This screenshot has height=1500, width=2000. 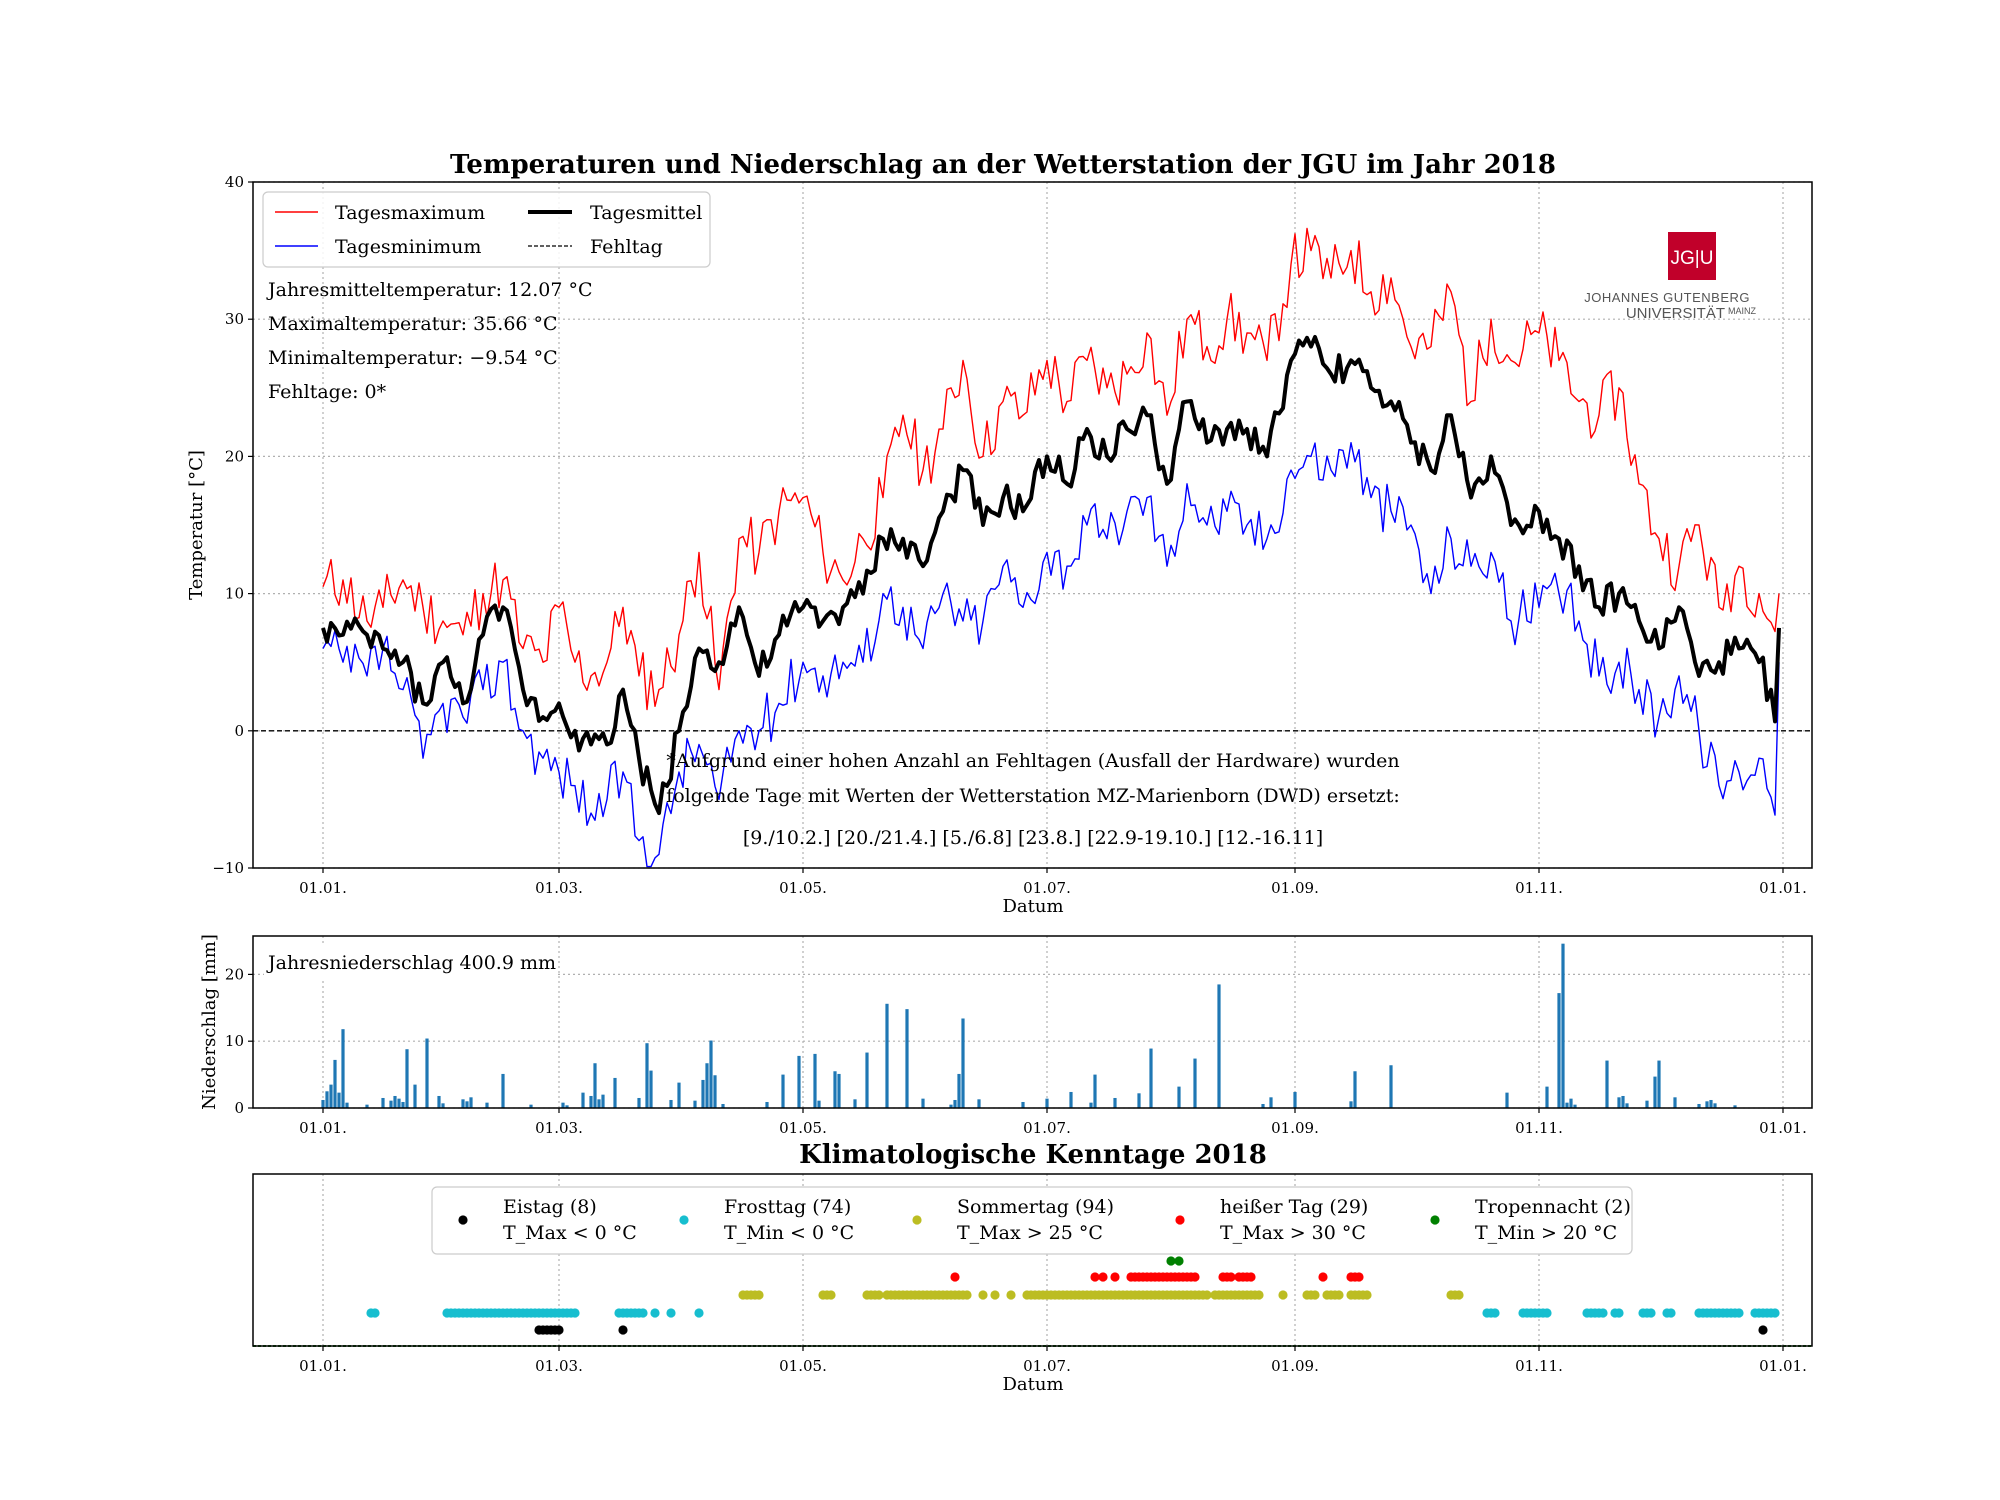 What do you see at coordinates (1047, 888) in the screenshot?
I see `temp-xtick-label-3: 01.07.` at bounding box center [1047, 888].